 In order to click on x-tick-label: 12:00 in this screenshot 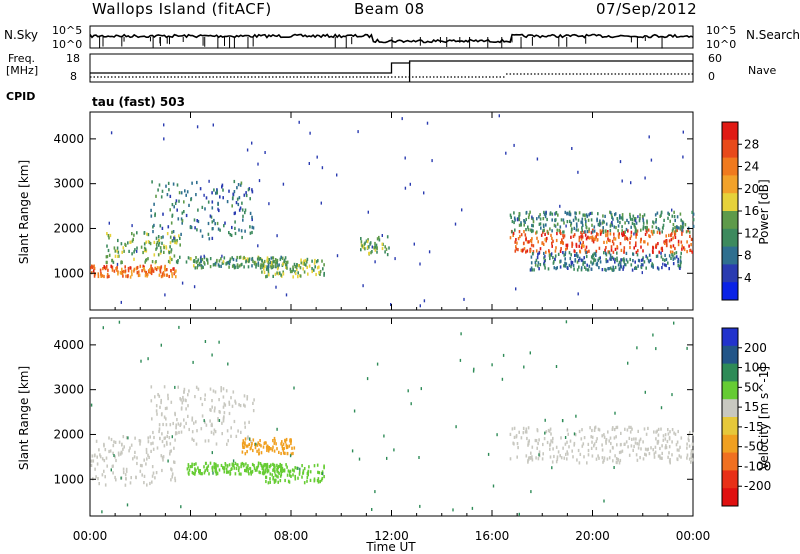, I will do `click(391, 536)`.